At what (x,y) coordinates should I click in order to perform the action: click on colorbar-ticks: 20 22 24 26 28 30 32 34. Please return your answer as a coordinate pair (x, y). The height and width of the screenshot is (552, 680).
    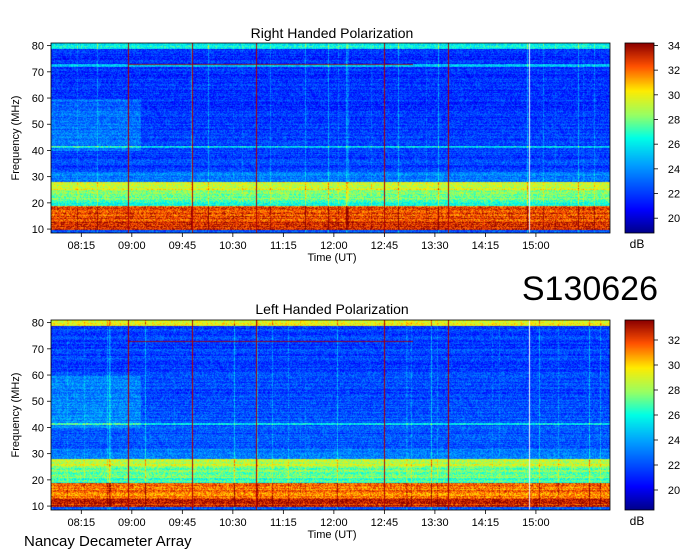
    Looking at the image, I should click on (667, 132).